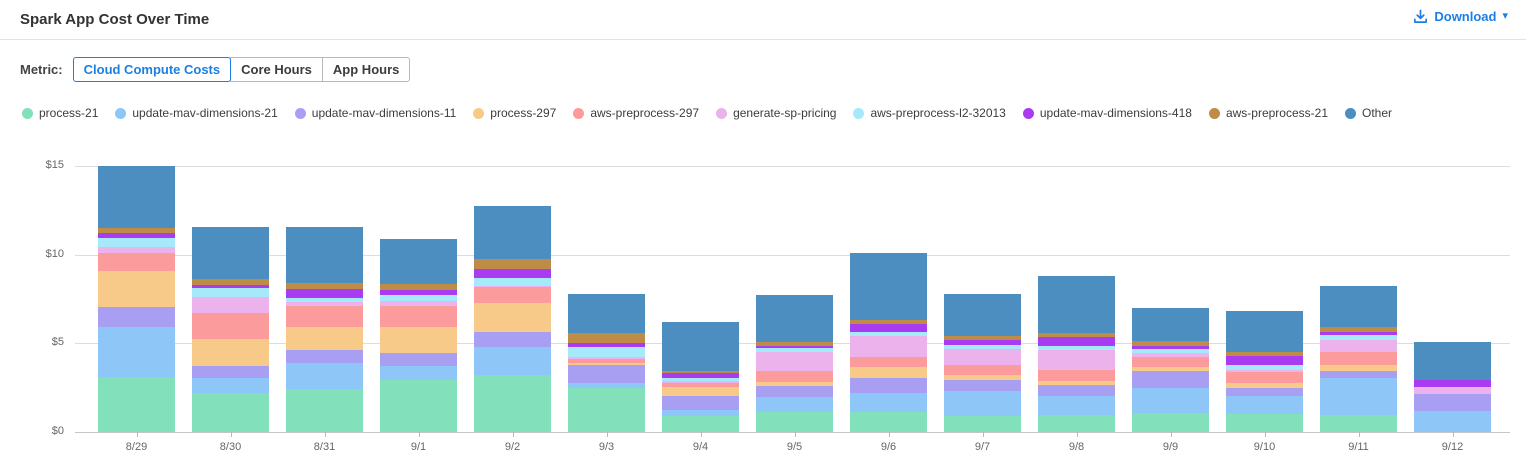 The height and width of the screenshot is (461, 1526). I want to click on metric-option-cloud-compute-costs: Cloud Compute Costs, so click(152, 69).